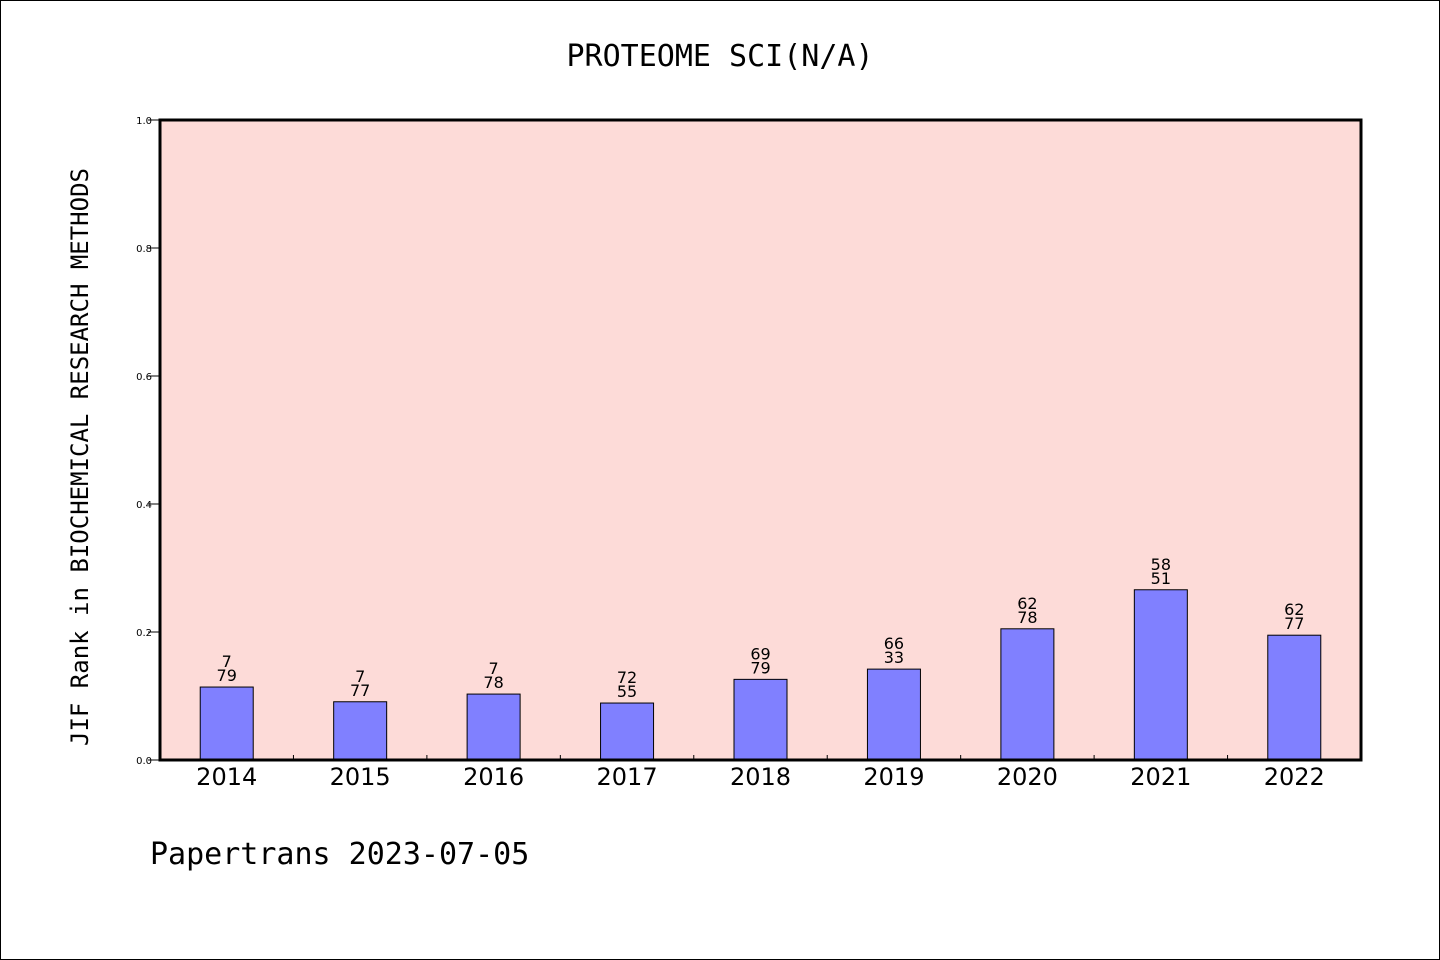 The image size is (1440, 960). Describe the element at coordinates (339, 854) in the screenshot. I see `footer-text: Papertrans 2023-07-05` at that location.